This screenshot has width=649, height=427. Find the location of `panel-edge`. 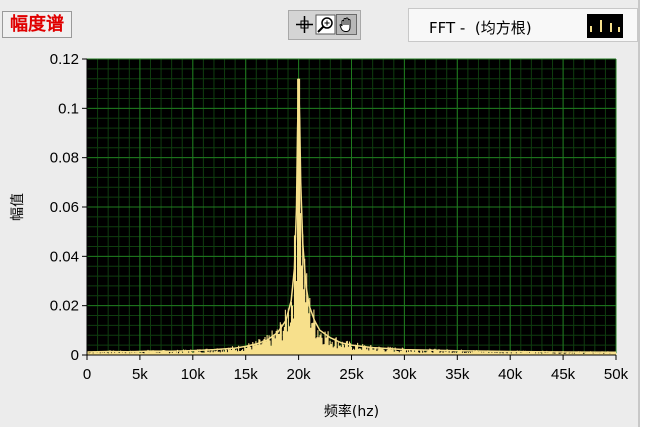

panel-edge is located at coordinates (639, 213).